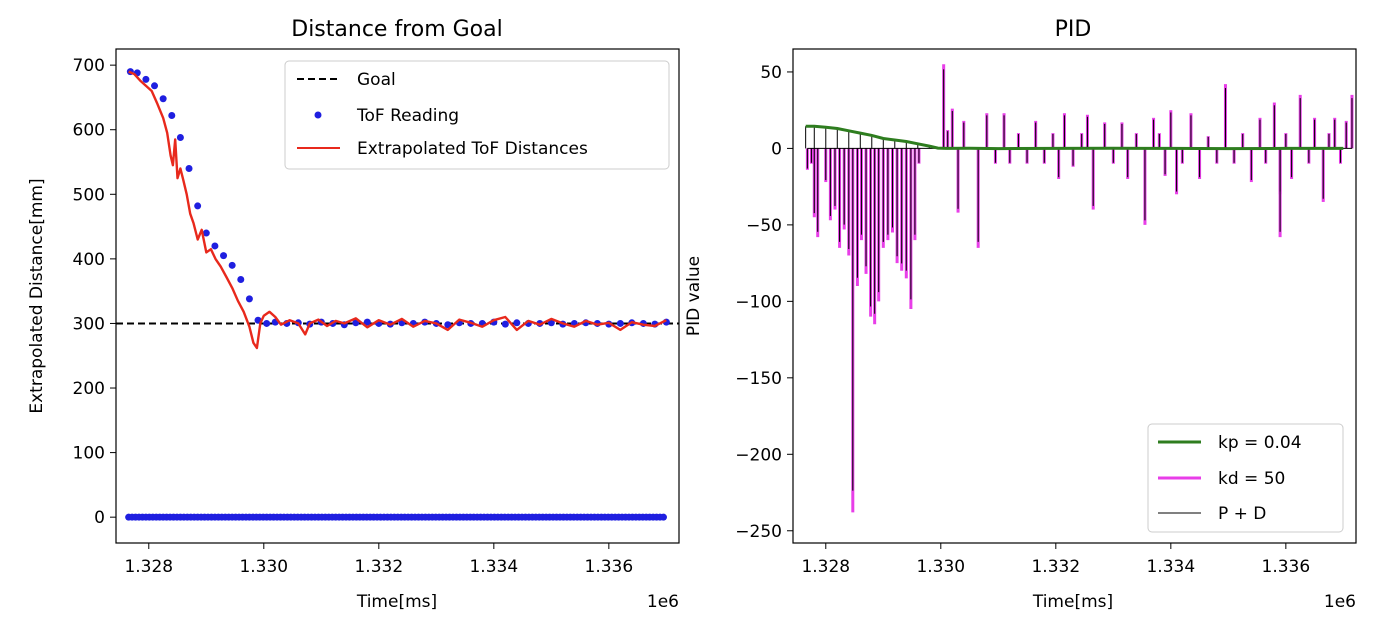 This screenshot has width=1386, height=630. Describe the element at coordinates (407, 116) in the screenshot. I see `legend-label: ToF Reading` at that location.